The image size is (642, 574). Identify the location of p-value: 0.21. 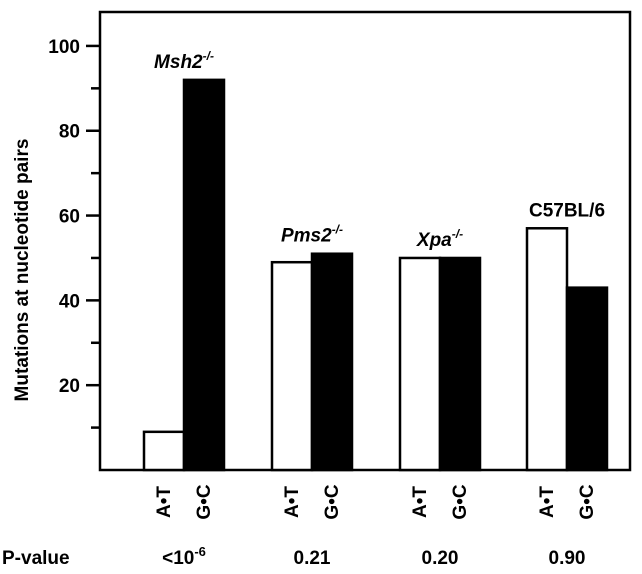
(312, 558).